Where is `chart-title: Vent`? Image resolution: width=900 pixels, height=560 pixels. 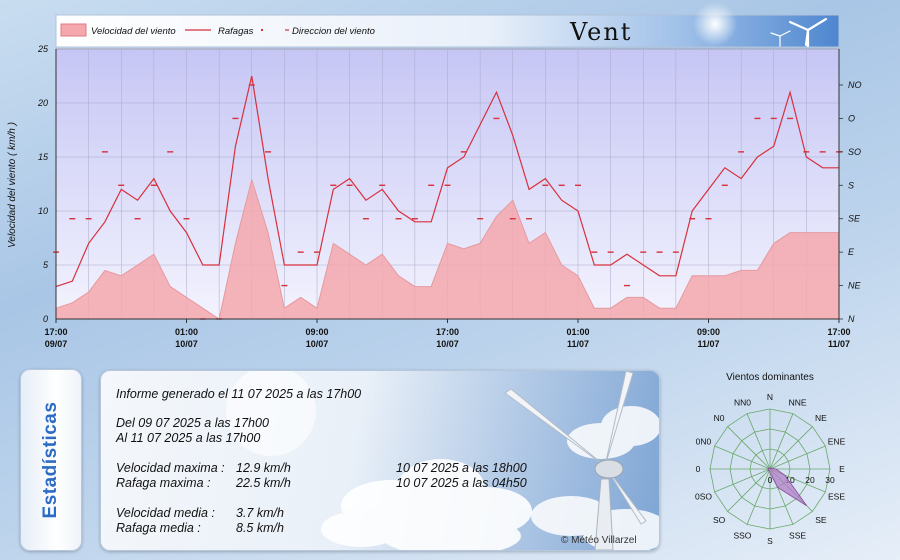 chart-title: Vent is located at coordinates (600, 32).